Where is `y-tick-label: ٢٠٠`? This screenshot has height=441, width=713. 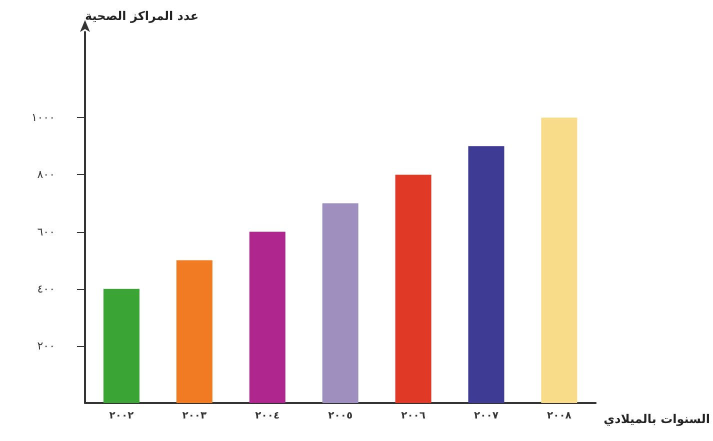 y-tick-label: ٢٠٠ is located at coordinates (46, 345).